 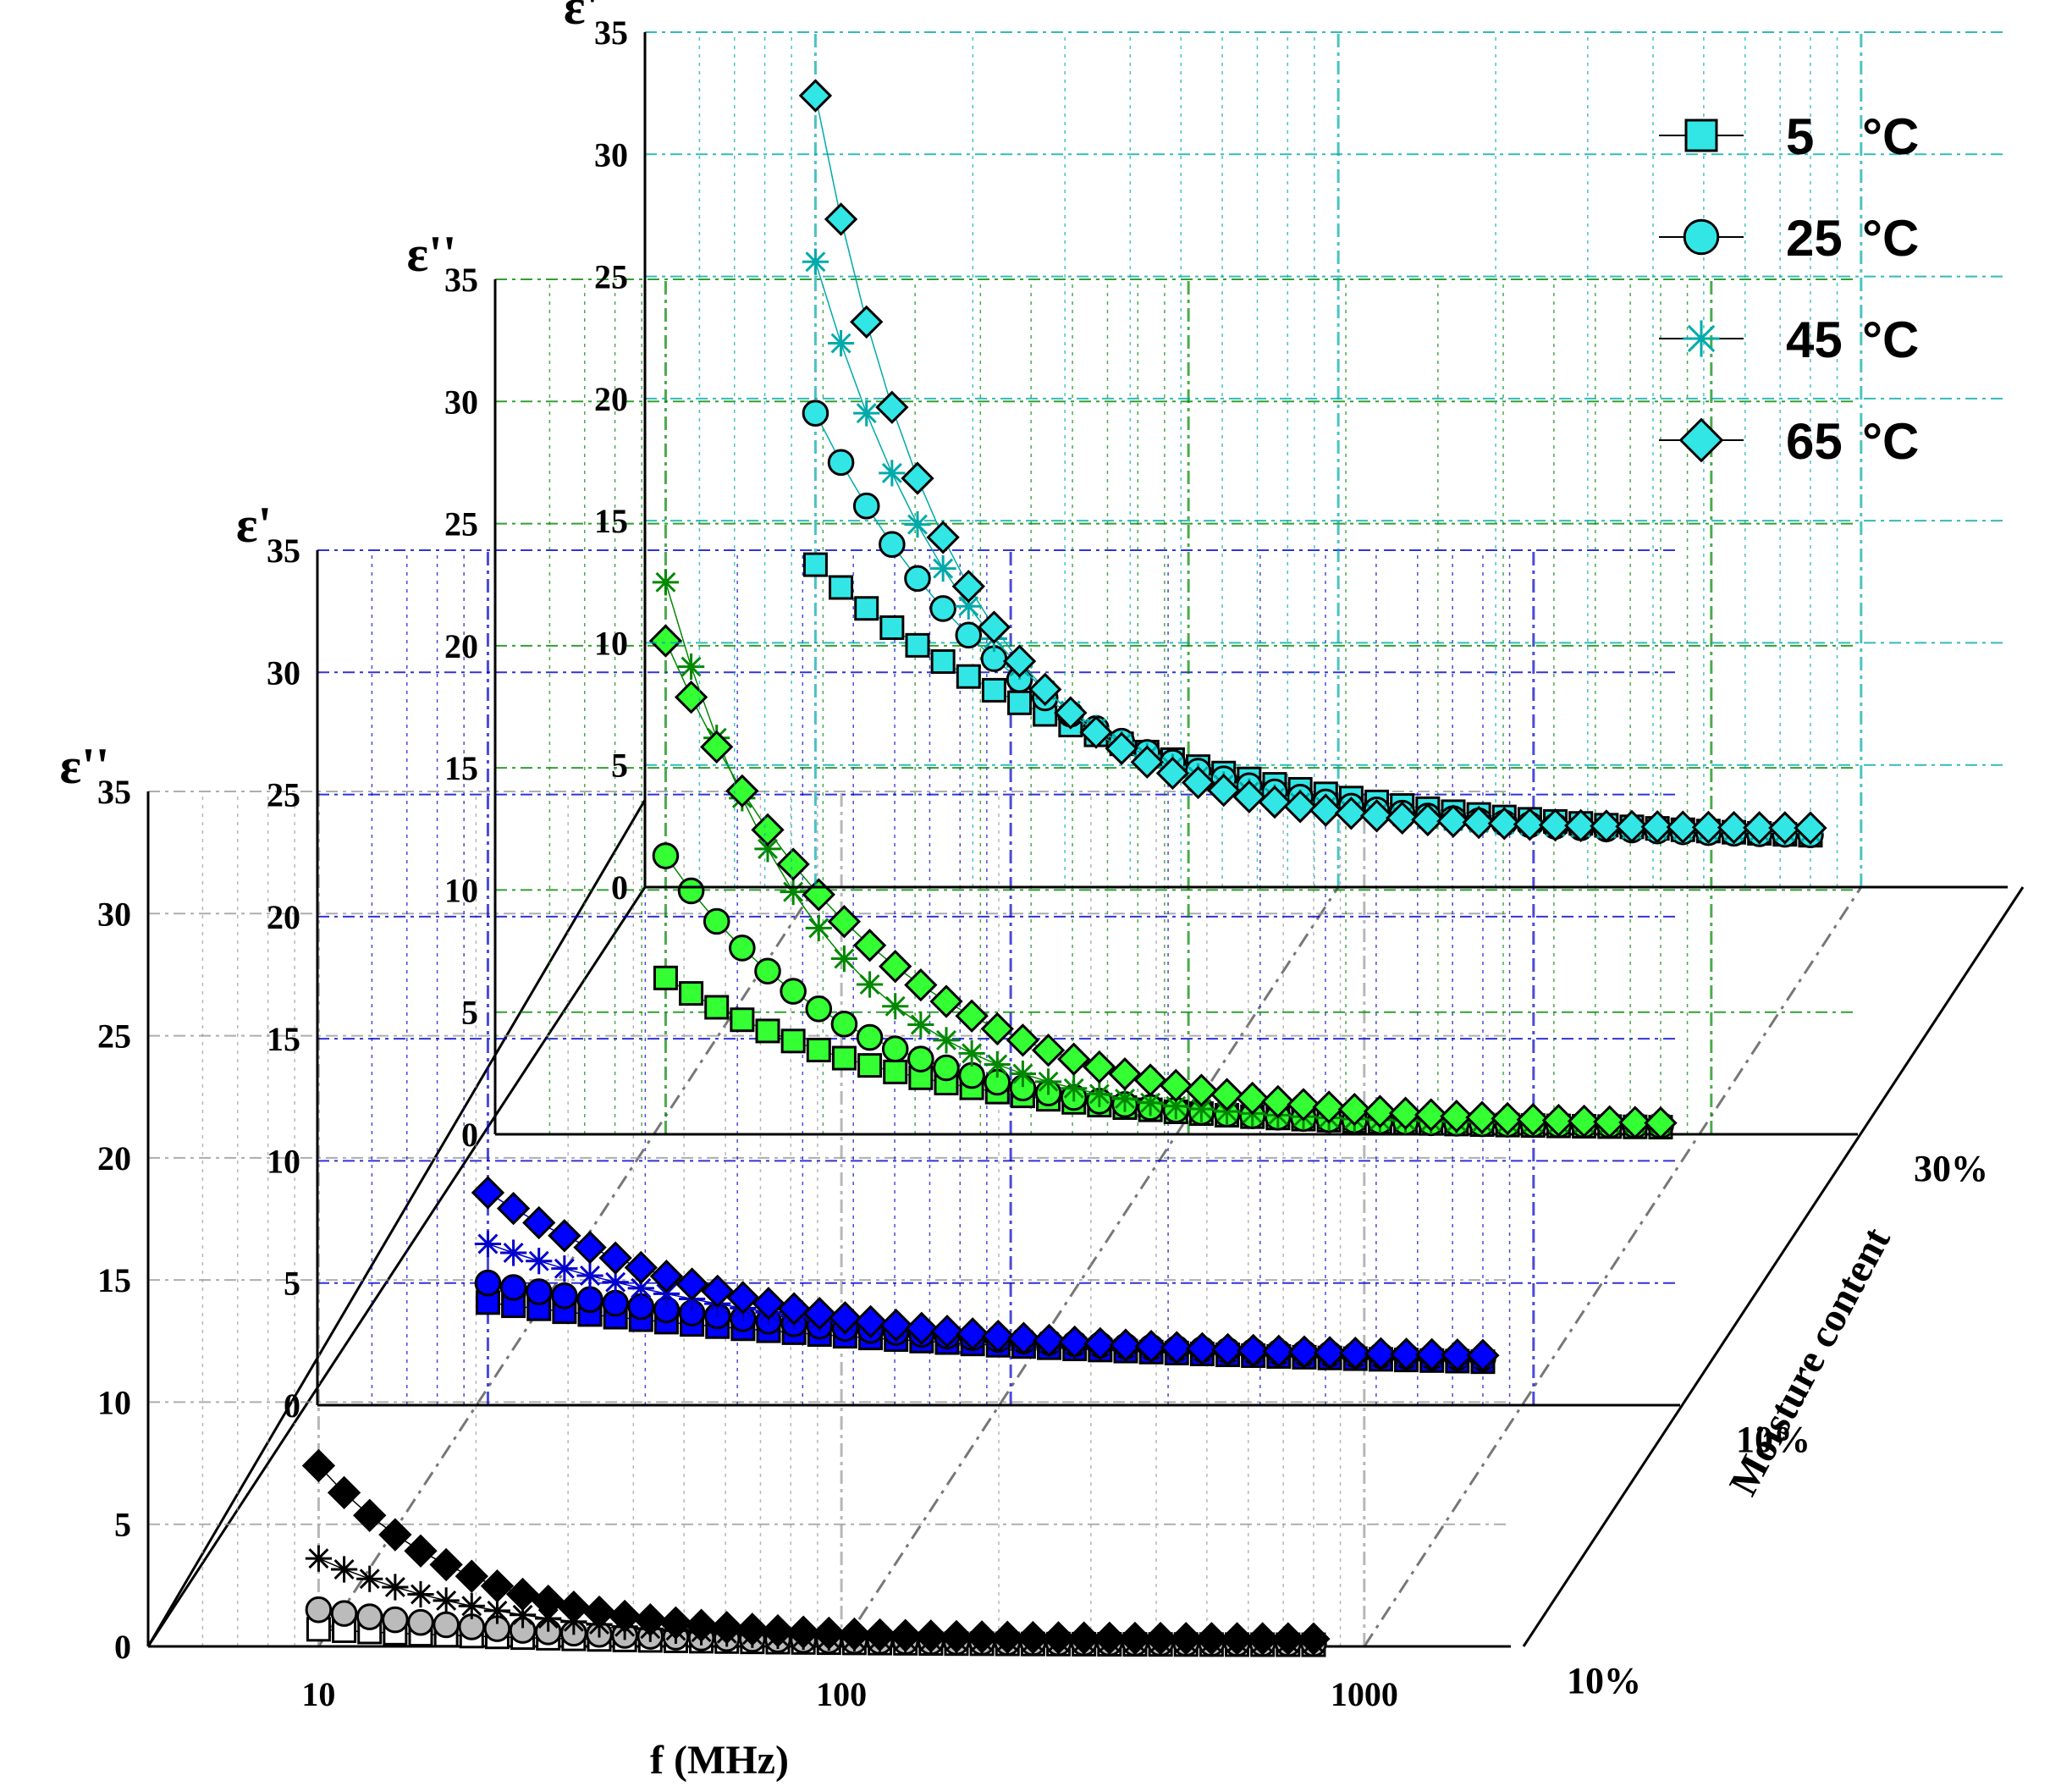 What do you see at coordinates (1773, 1439) in the screenshot?
I see `moisture-label: 10%` at bounding box center [1773, 1439].